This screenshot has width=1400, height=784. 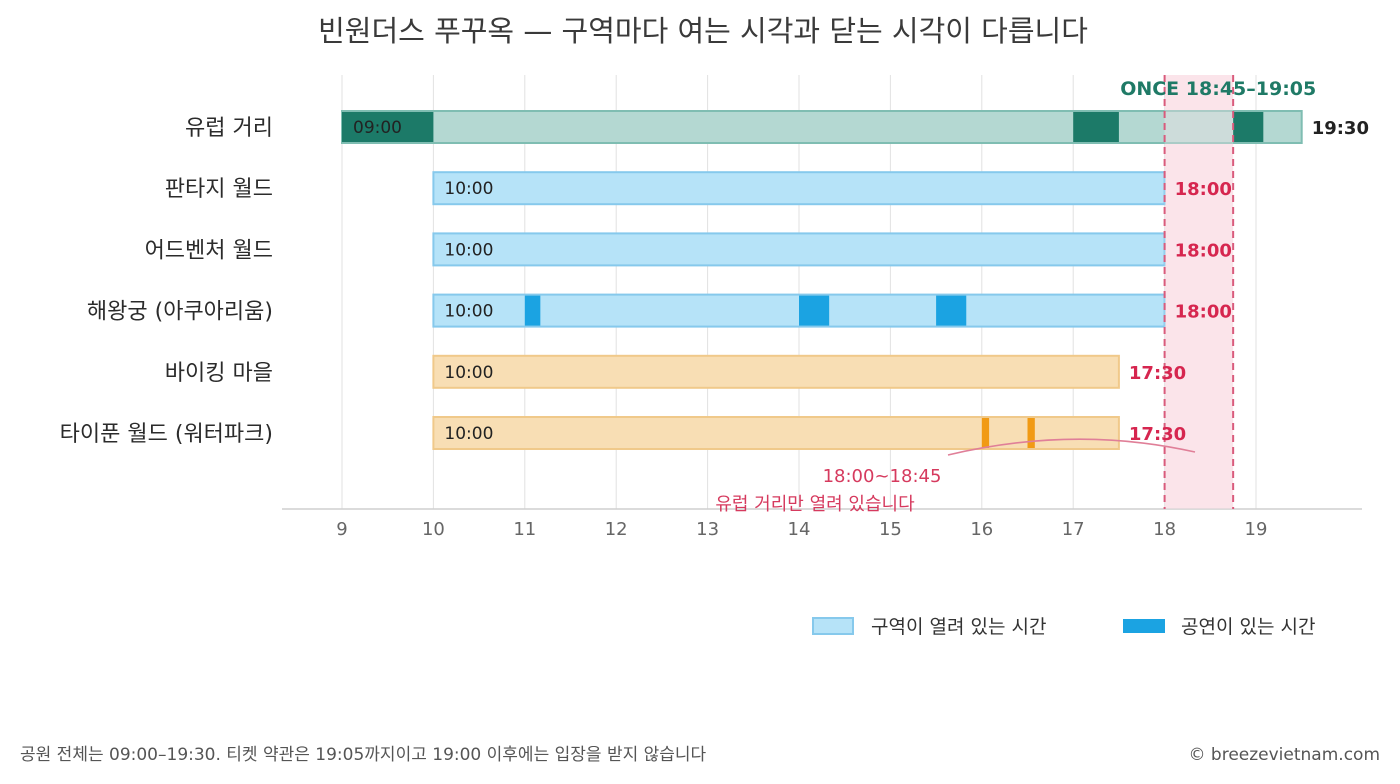 What do you see at coordinates (1164, 529) in the screenshot?
I see `x-tick-label: 18` at bounding box center [1164, 529].